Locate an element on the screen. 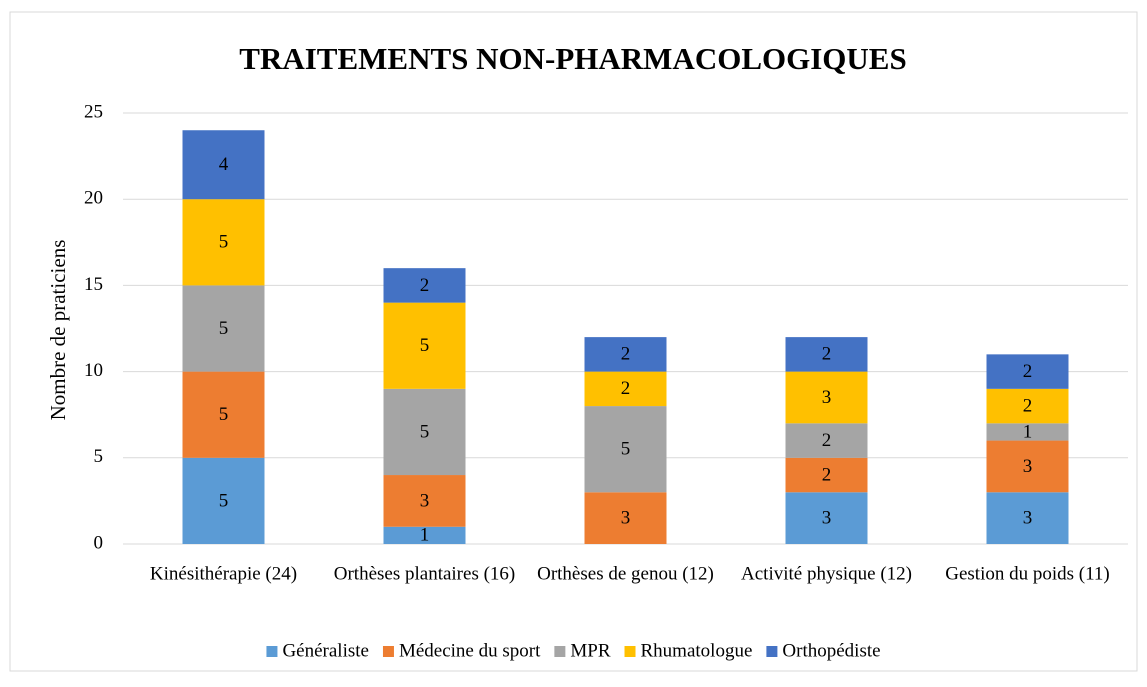 The width and height of the screenshot is (1147, 687). x-tick-label: Kinésithérapie (24) is located at coordinates (223, 573).